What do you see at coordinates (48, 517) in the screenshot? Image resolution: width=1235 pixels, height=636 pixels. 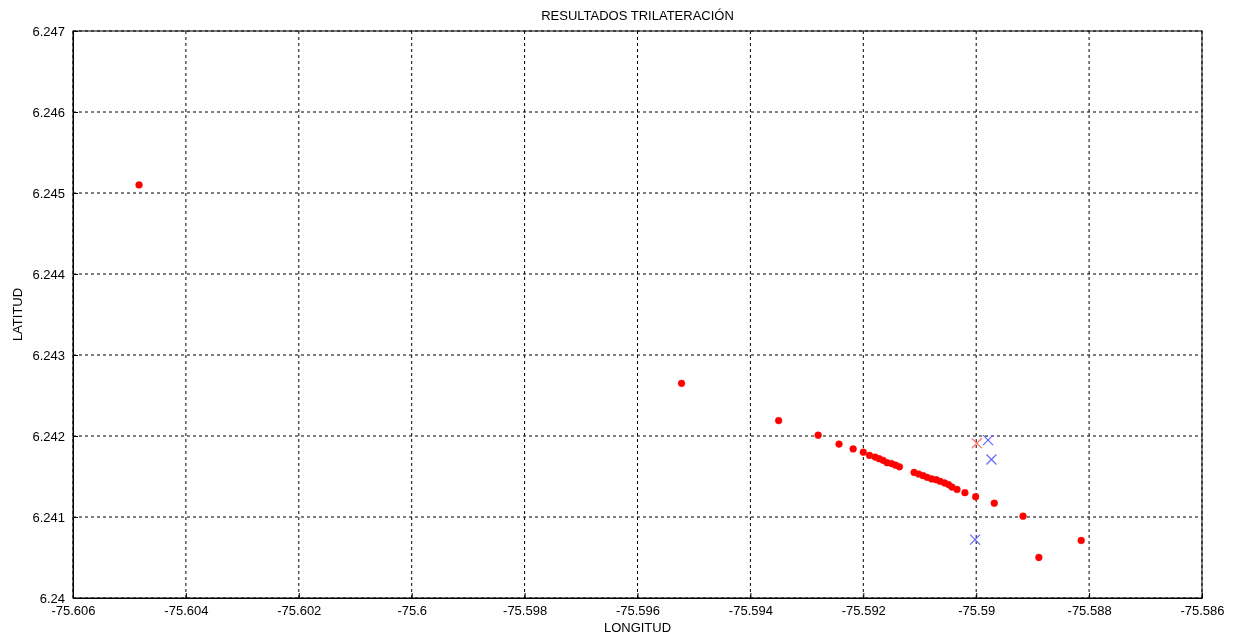 I see `y-tick-label: 6.241` at bounding box center [48, 517].